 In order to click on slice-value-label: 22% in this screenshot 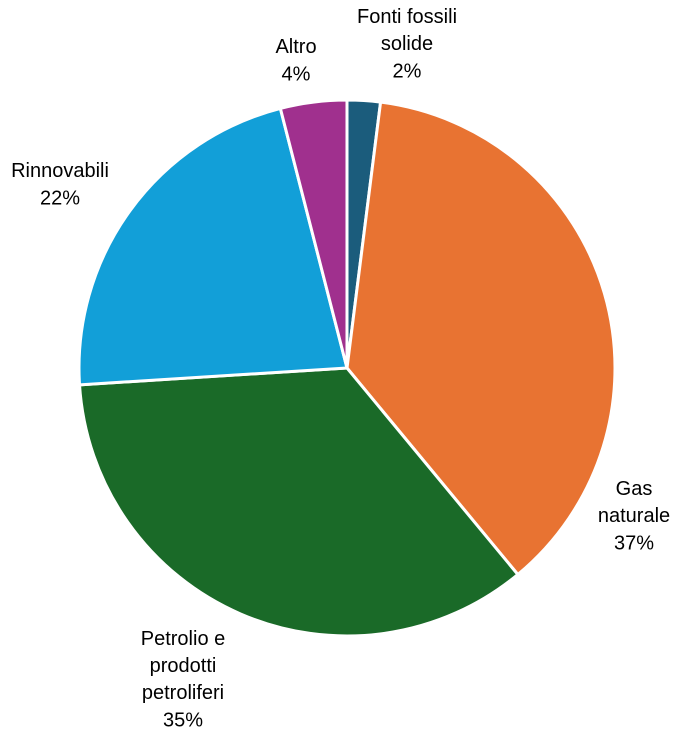, I will do `click(60, 198)`.